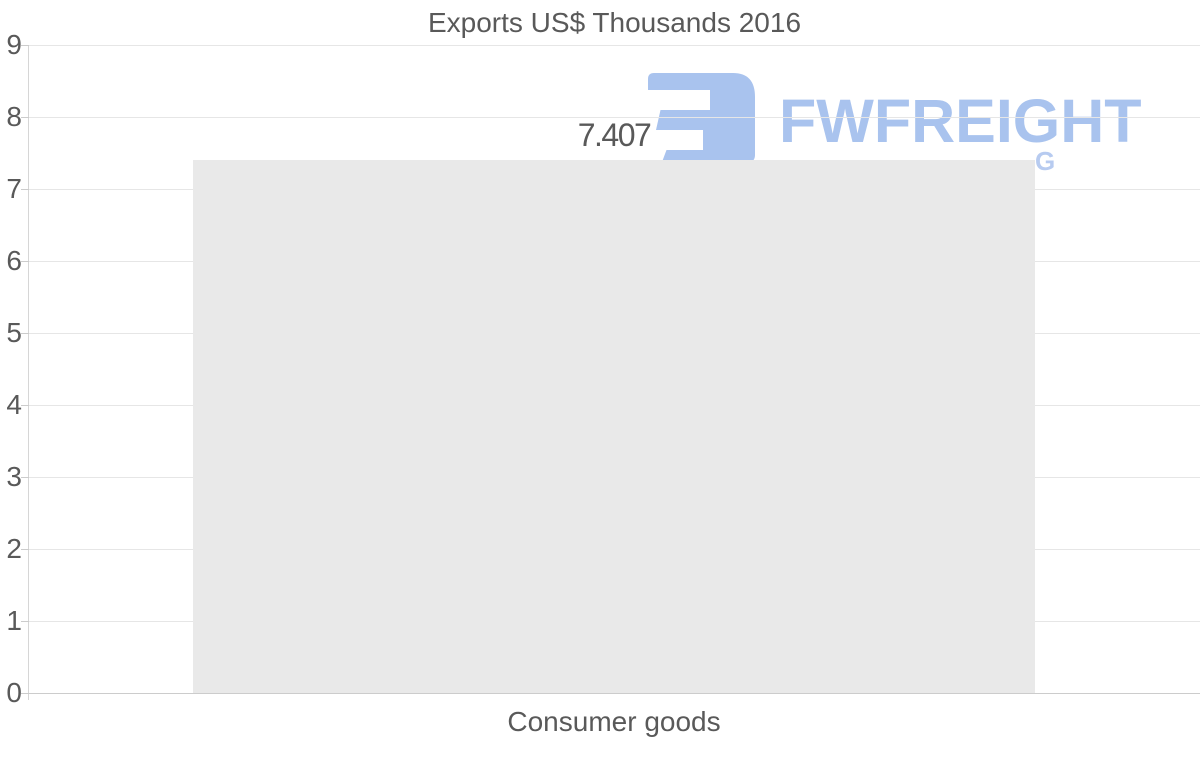  Describe the element at coordinates (14, 332) in the screenshot. I see `y-tick-label-5: 5` at that location.